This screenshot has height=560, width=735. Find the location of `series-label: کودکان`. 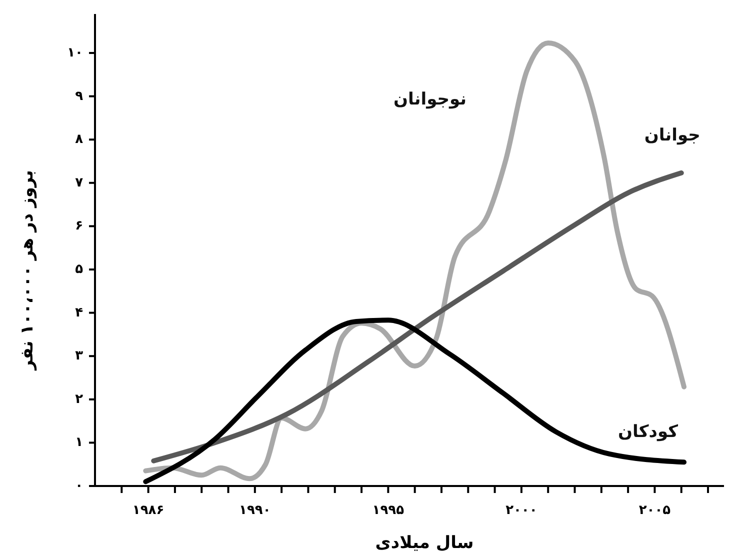

series-label: کودکان is located at coordinates (648, 432).